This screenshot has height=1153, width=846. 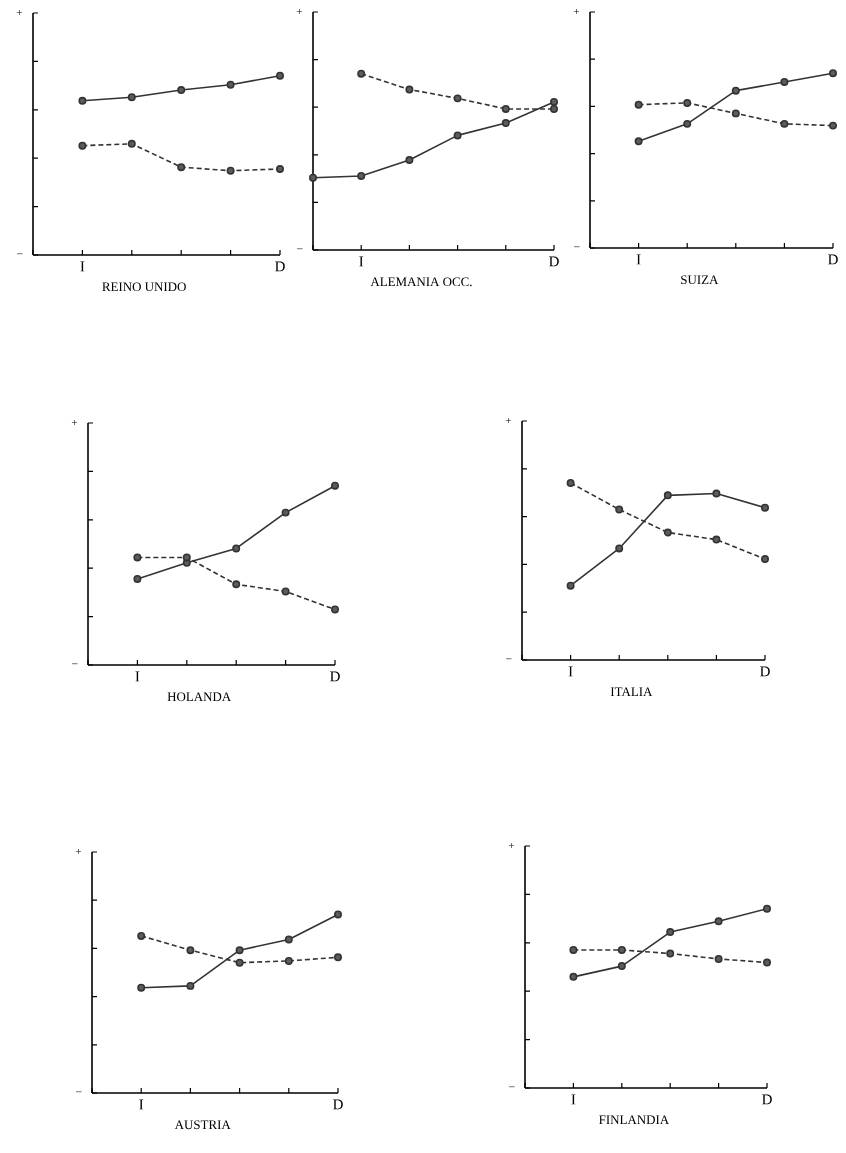 I want to click on text: SUIZA, so click(x=700, y=280).